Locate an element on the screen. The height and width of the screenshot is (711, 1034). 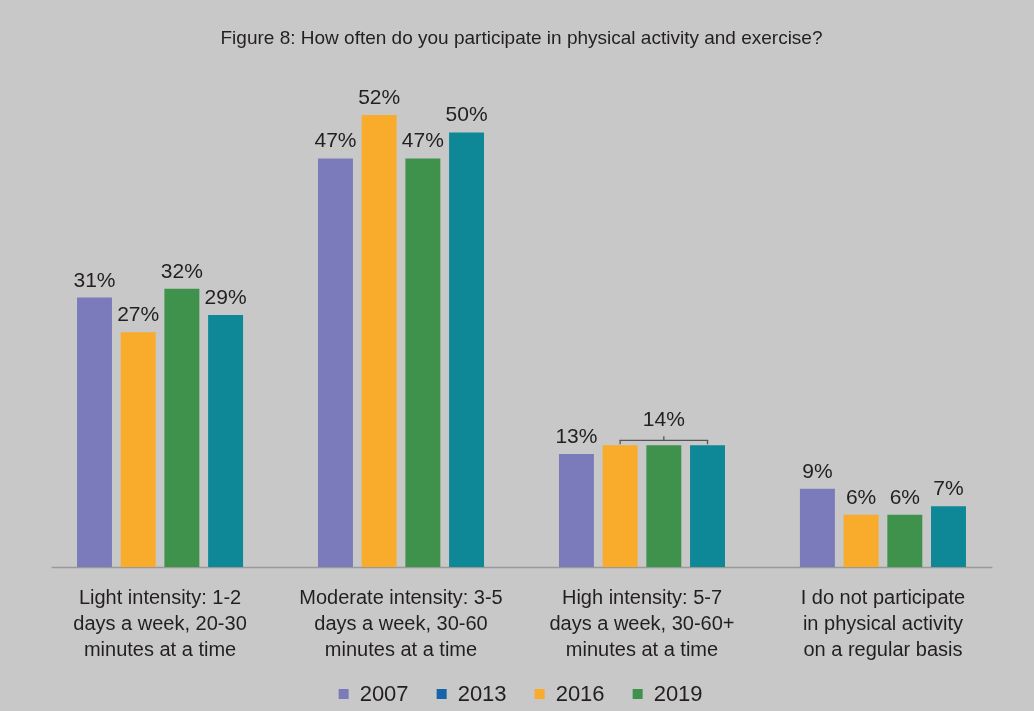
legend-label: 2016 is located at coordinates (580, 693).